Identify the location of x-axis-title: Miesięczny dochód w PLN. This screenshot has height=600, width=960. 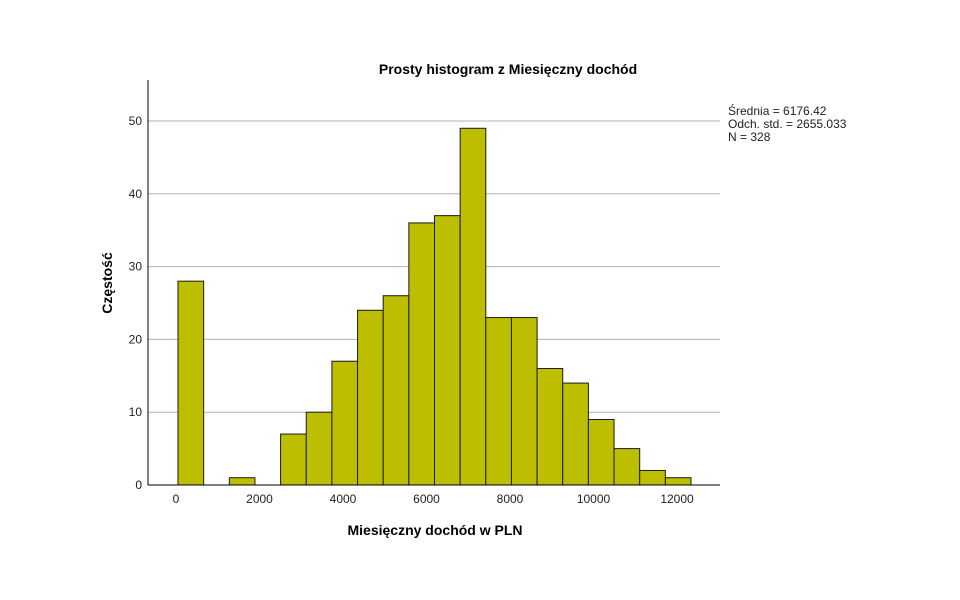
(434, 530).